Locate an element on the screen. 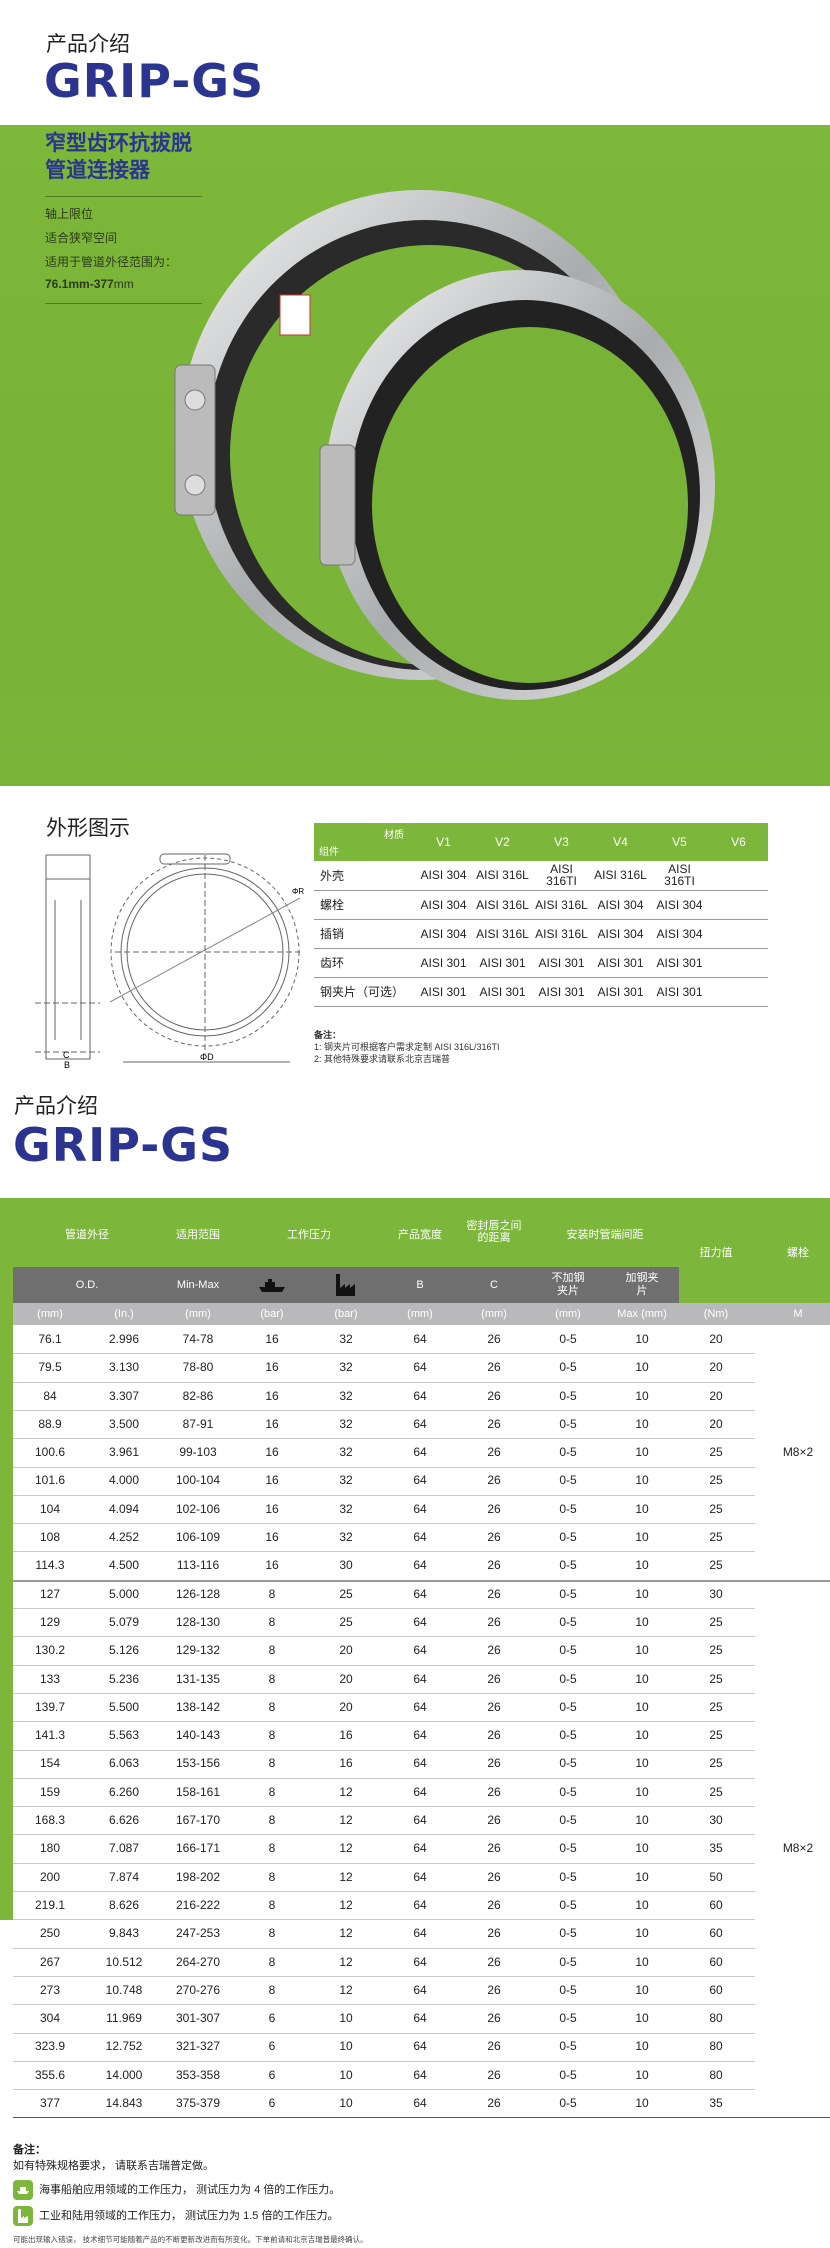 The image size is (830, 2248). table-row: 304 11.969 301-307 6 10 64 26 0-5 10 80 is located at coordinates (421, 2018).